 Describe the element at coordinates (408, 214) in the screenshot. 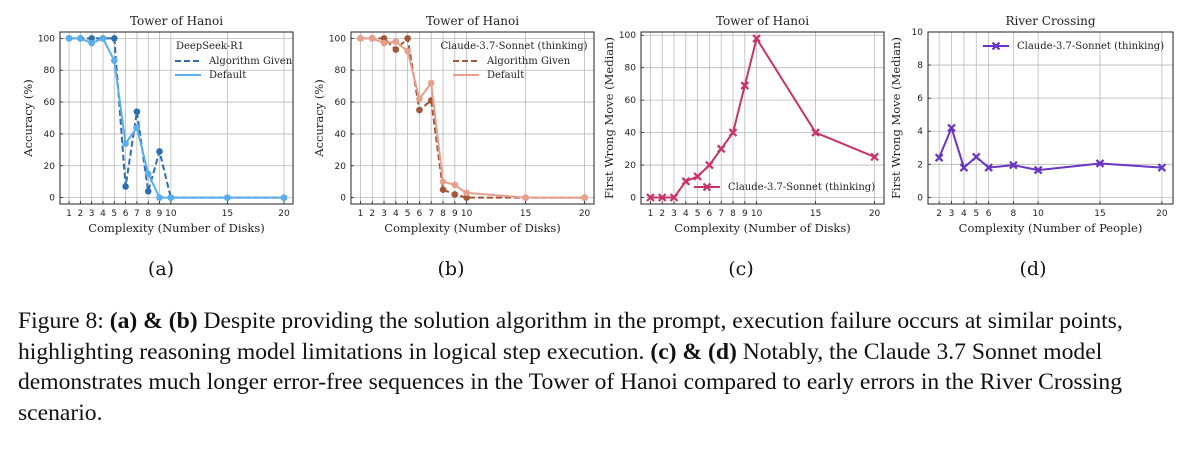

I see `x-tick-label-4: 5` at that location.